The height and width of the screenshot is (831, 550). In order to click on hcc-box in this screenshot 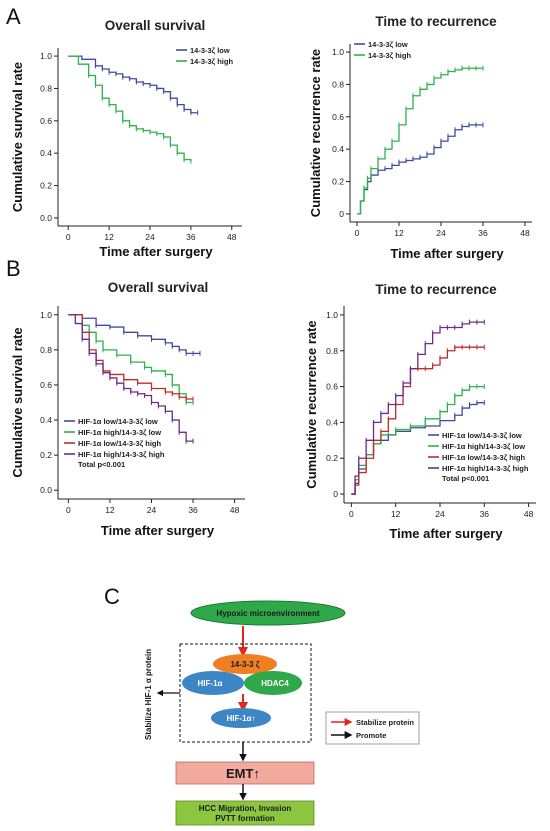, I will do `click(245, 813)`.